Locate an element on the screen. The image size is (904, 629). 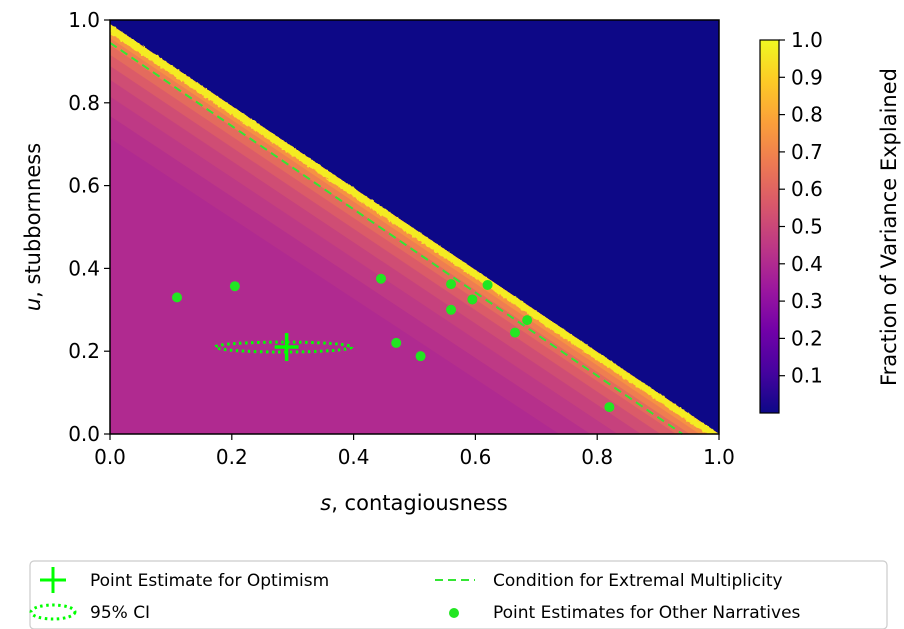
x-tick-label: 1.0 is located at coordinates (719, 457).